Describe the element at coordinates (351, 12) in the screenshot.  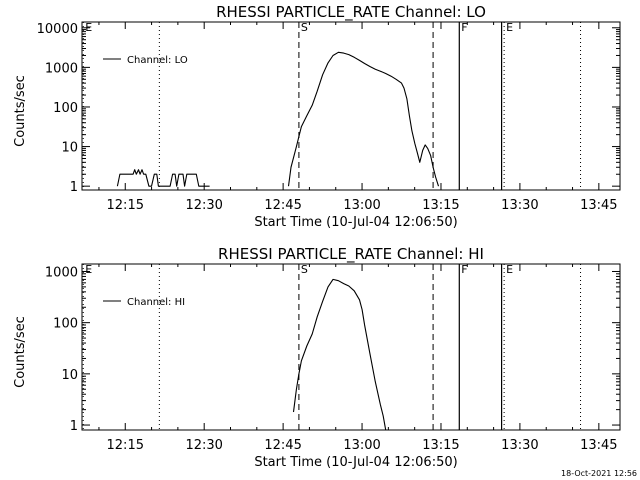
I see `lo-chart-title: RHESSI PARTICLE_RATE Channel: LO` at that location.